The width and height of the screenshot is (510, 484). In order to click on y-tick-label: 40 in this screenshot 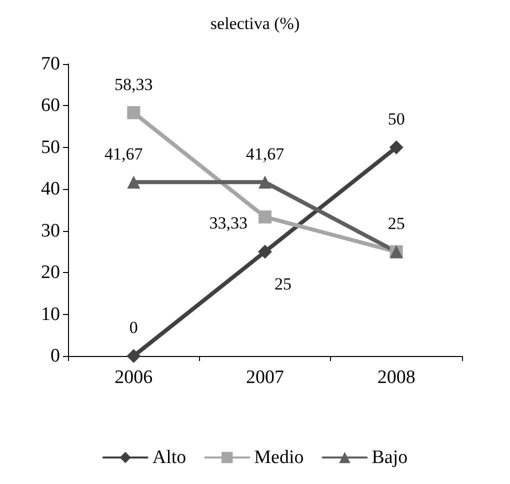, I will do `click(50, 189)`.